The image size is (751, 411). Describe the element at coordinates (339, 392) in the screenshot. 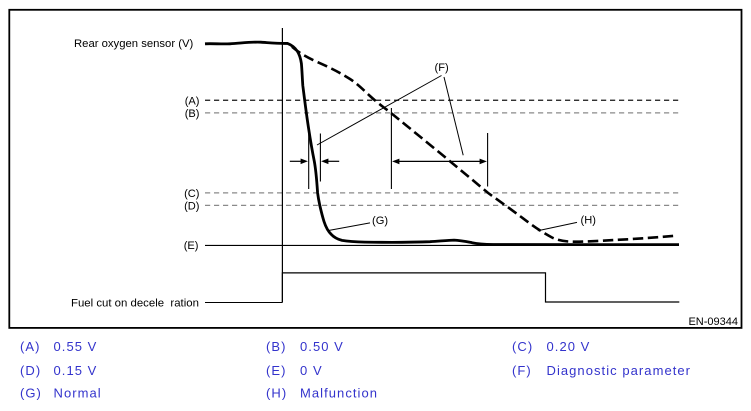

I see `svg-text: Malfunction` at that location.